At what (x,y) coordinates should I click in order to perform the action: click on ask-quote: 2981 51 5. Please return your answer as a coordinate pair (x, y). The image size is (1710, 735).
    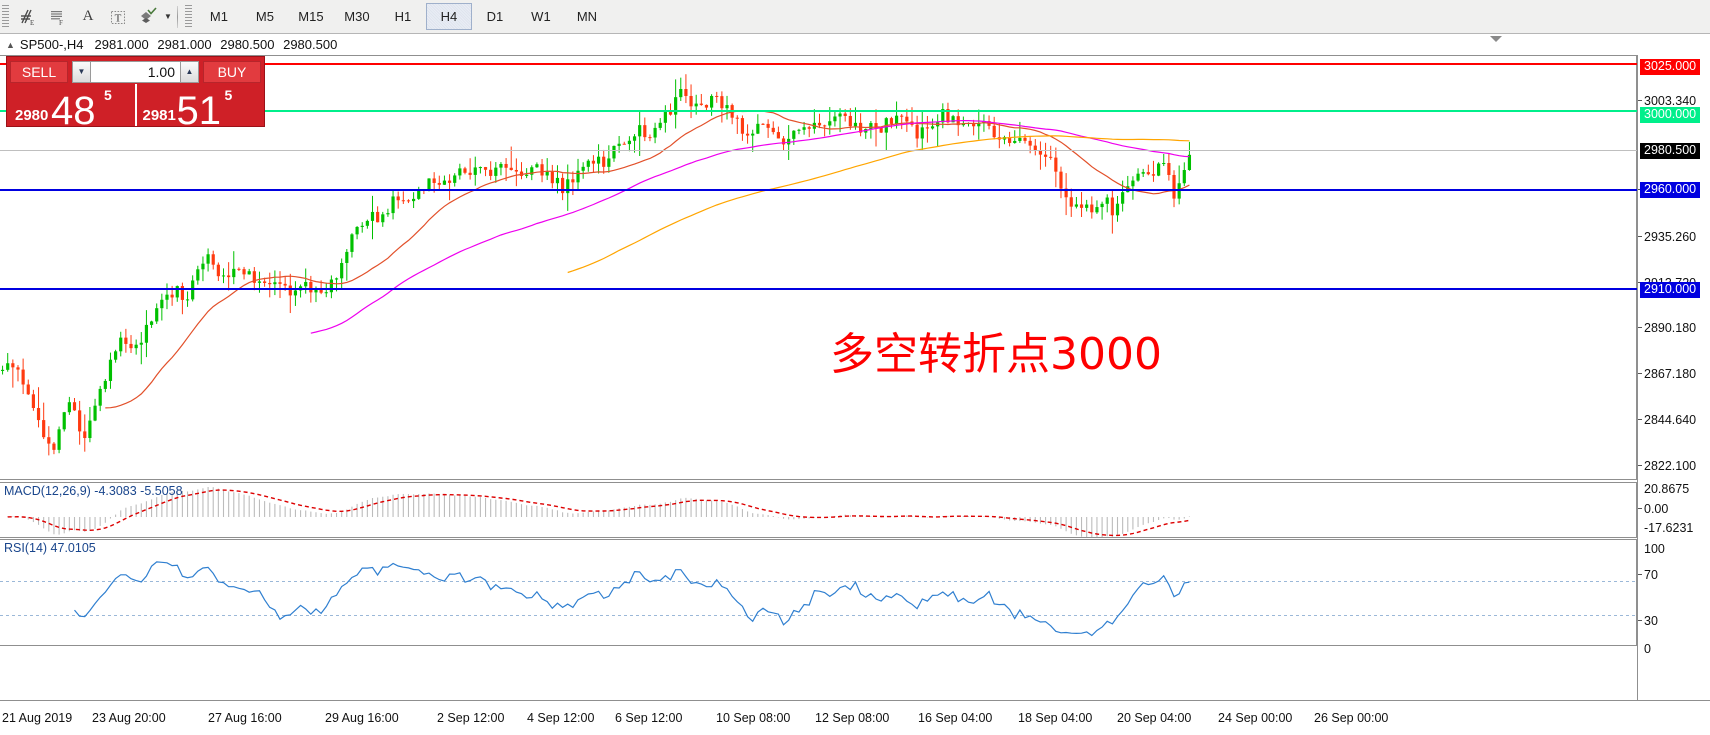
    Looking at the image, I should click on (201, 105).